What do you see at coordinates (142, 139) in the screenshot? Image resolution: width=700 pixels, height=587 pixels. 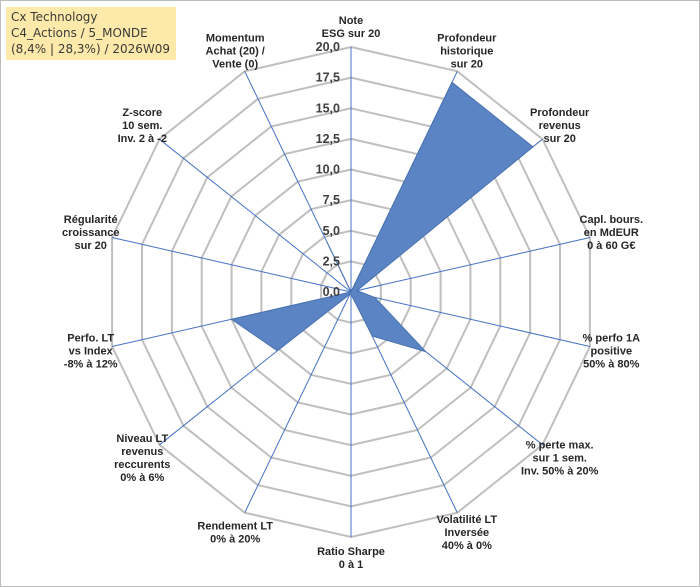 I see `axis-label-line: Inv. 2 à -2` at bounding box center [142, 139].